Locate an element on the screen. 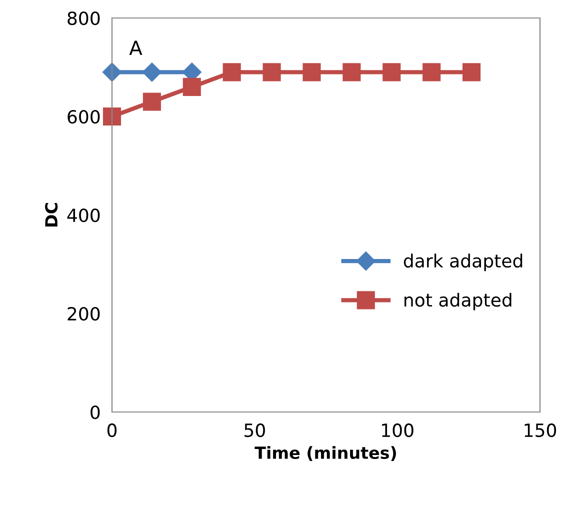 This screenshot has height=505, width=568. legend-label: not adapted is located at coordinates (458, 301).